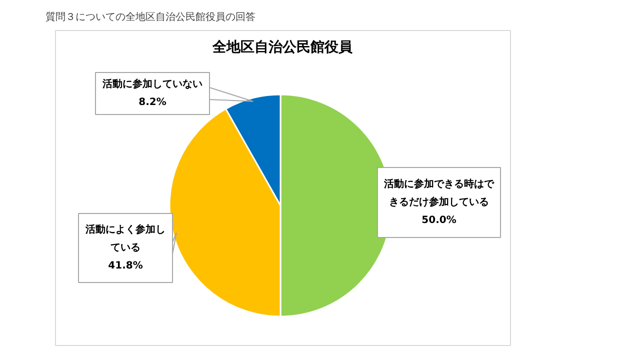  Describe the element at coordinates (283, 48) in the screenshot. I see `chart-title: 全地区自治公民館役員` at that location.